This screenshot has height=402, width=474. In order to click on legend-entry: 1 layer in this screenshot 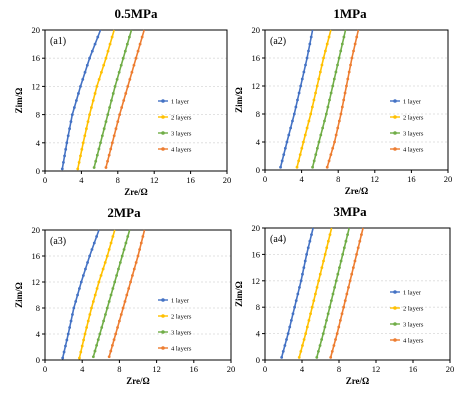, I will do `click(412, 102)`.